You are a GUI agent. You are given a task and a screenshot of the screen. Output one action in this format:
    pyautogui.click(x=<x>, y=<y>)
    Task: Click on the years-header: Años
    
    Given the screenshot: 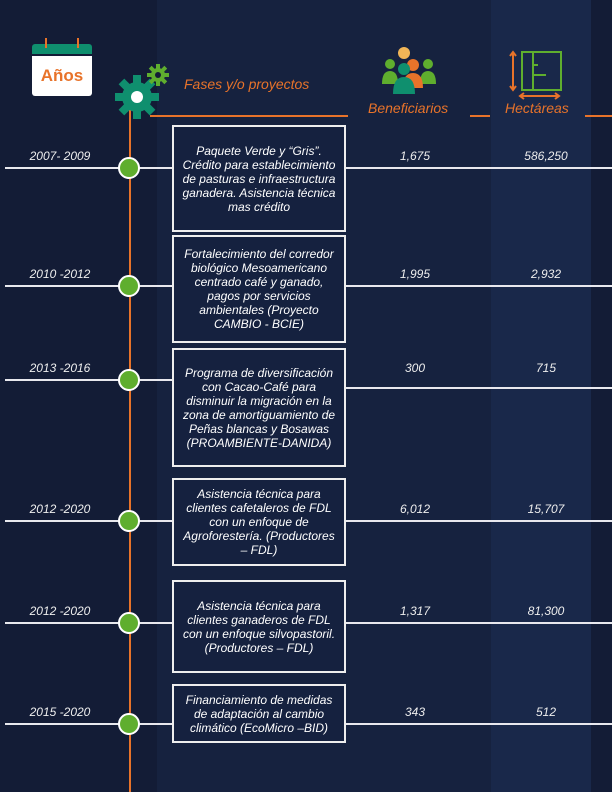 What is the action you would take?
    pyautogui.click(x=62, y=75)
    